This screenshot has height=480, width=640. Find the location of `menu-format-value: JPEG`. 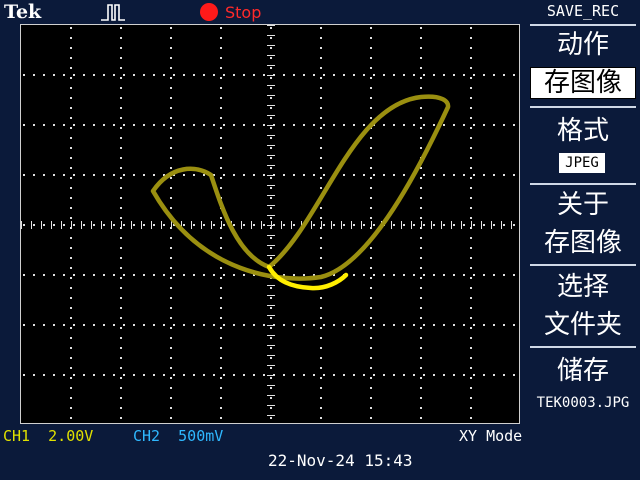

menu-format-value: JPEG is located at coordinates (582, 163).